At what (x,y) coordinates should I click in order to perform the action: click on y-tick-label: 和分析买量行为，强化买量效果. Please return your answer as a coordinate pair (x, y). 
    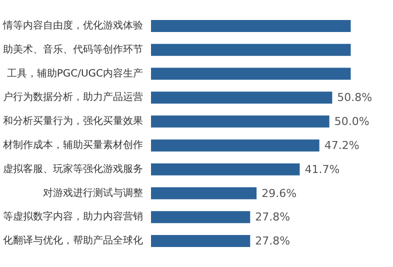
    Looking at the image, I should click on (73, 121).